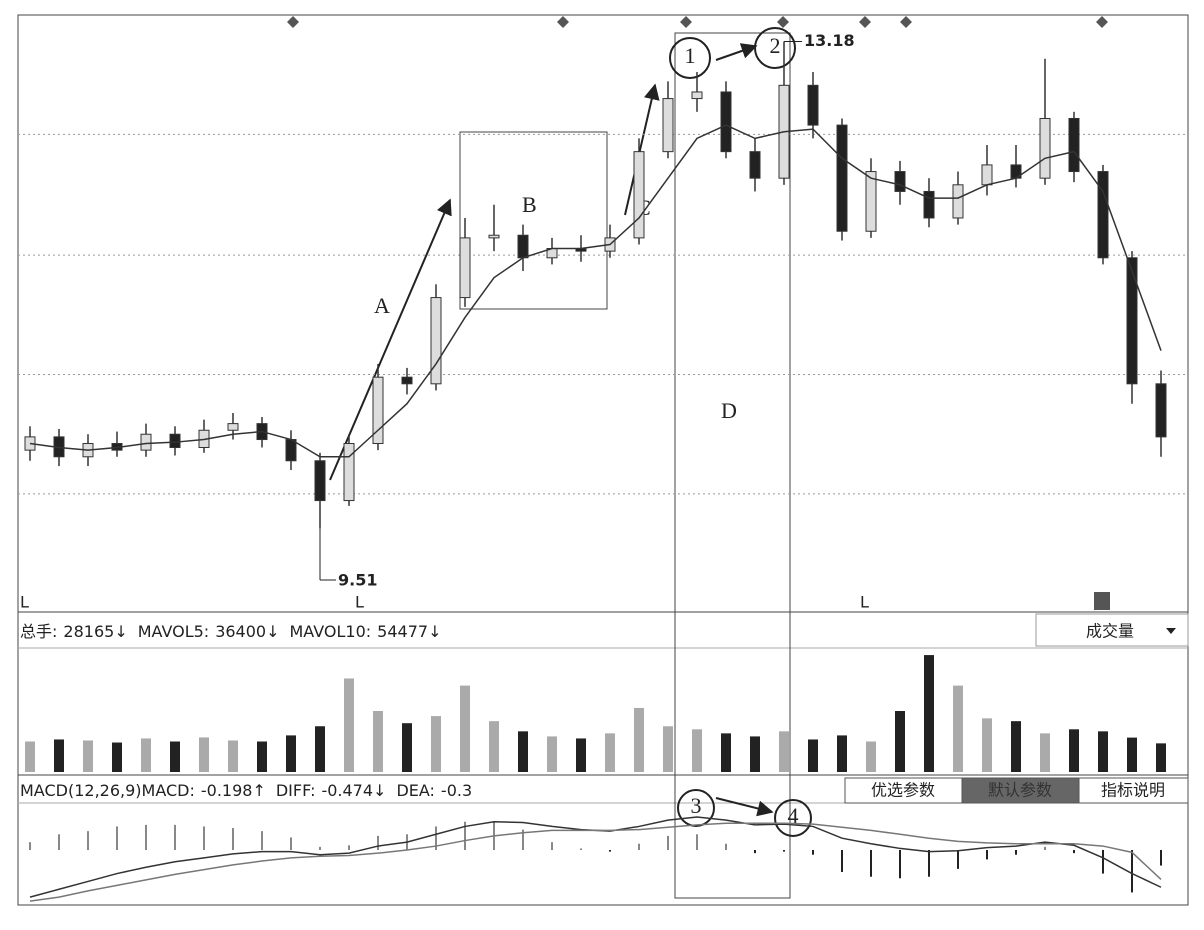 This screenshot has height=930, width=1204. What do you see at coordinates (595, 862) in the screenshot?
I see `dea-line` at bounding box center [595, 862].